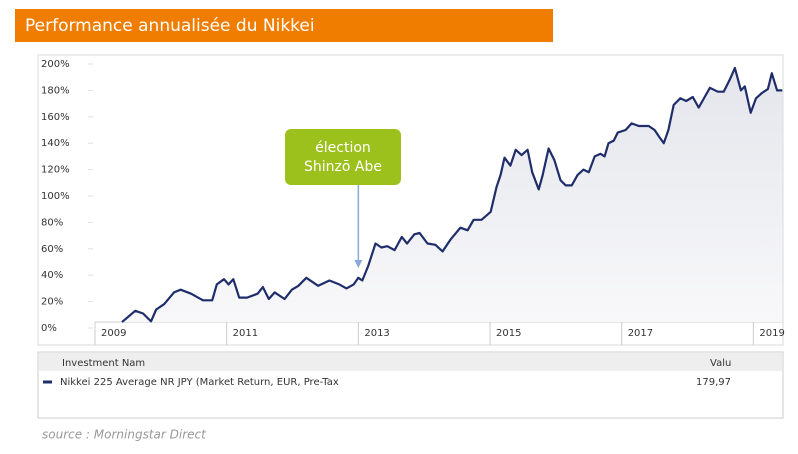  Describe the element at coordinates (55, 143) in the screenshot. I see `y-tick-label: 140%` at that location.